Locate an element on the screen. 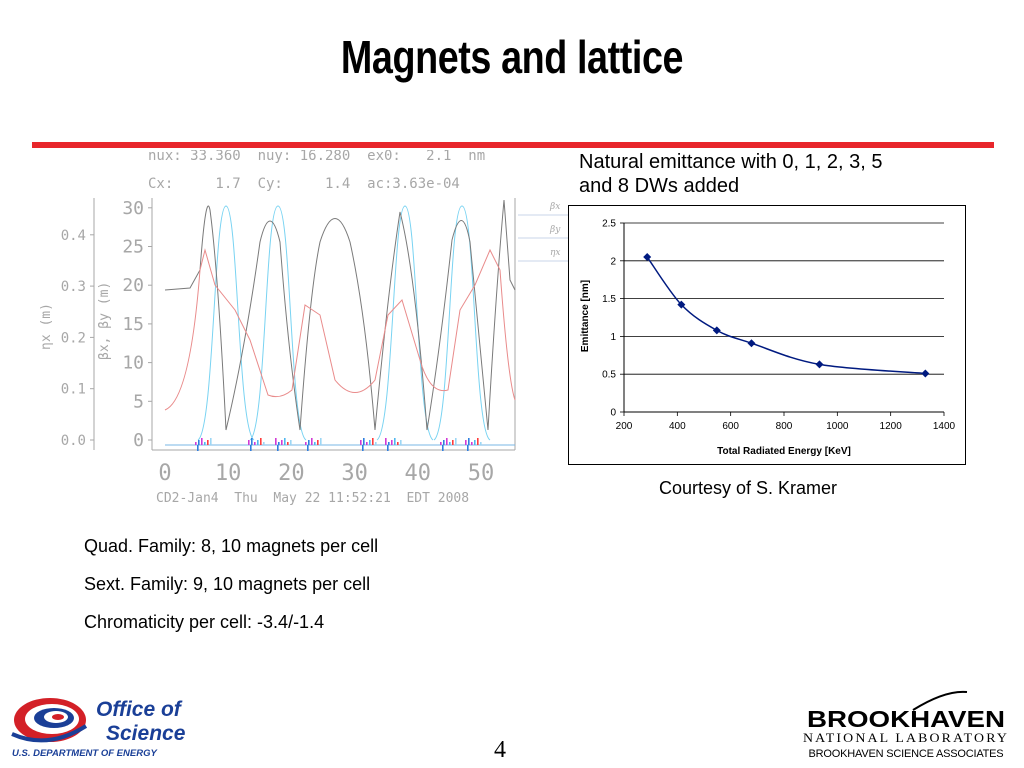 This screenshot has height=768, width=1024. title-divider is located at coordinates (513, 145).